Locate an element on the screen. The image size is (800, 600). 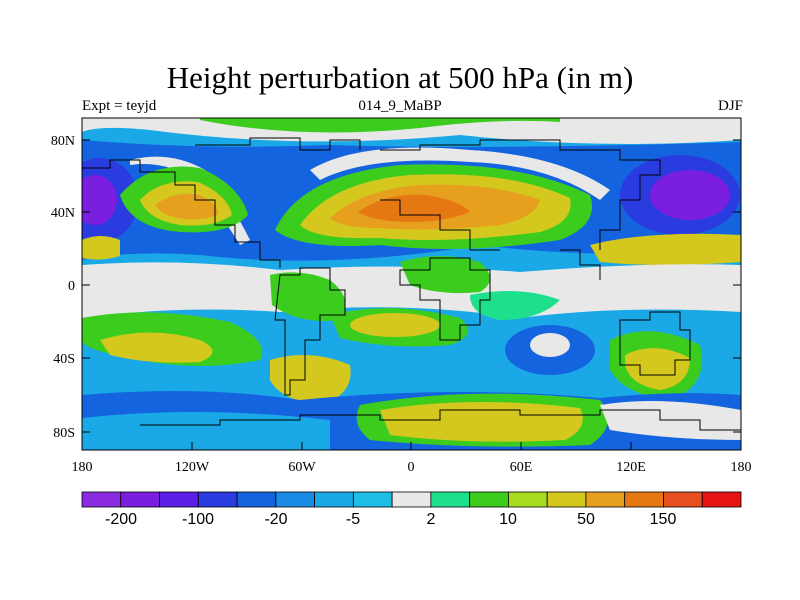
indian-ocean-low-core is located at coordinates (550, 345).